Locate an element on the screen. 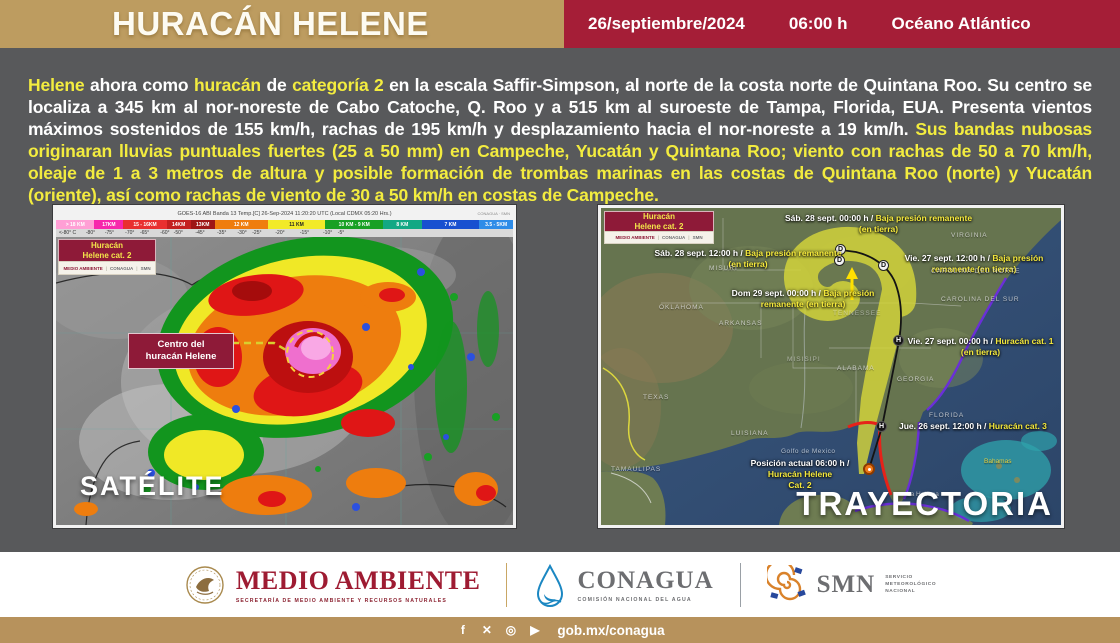  map-label: MISISIPI is located at coordinates (804, 359).